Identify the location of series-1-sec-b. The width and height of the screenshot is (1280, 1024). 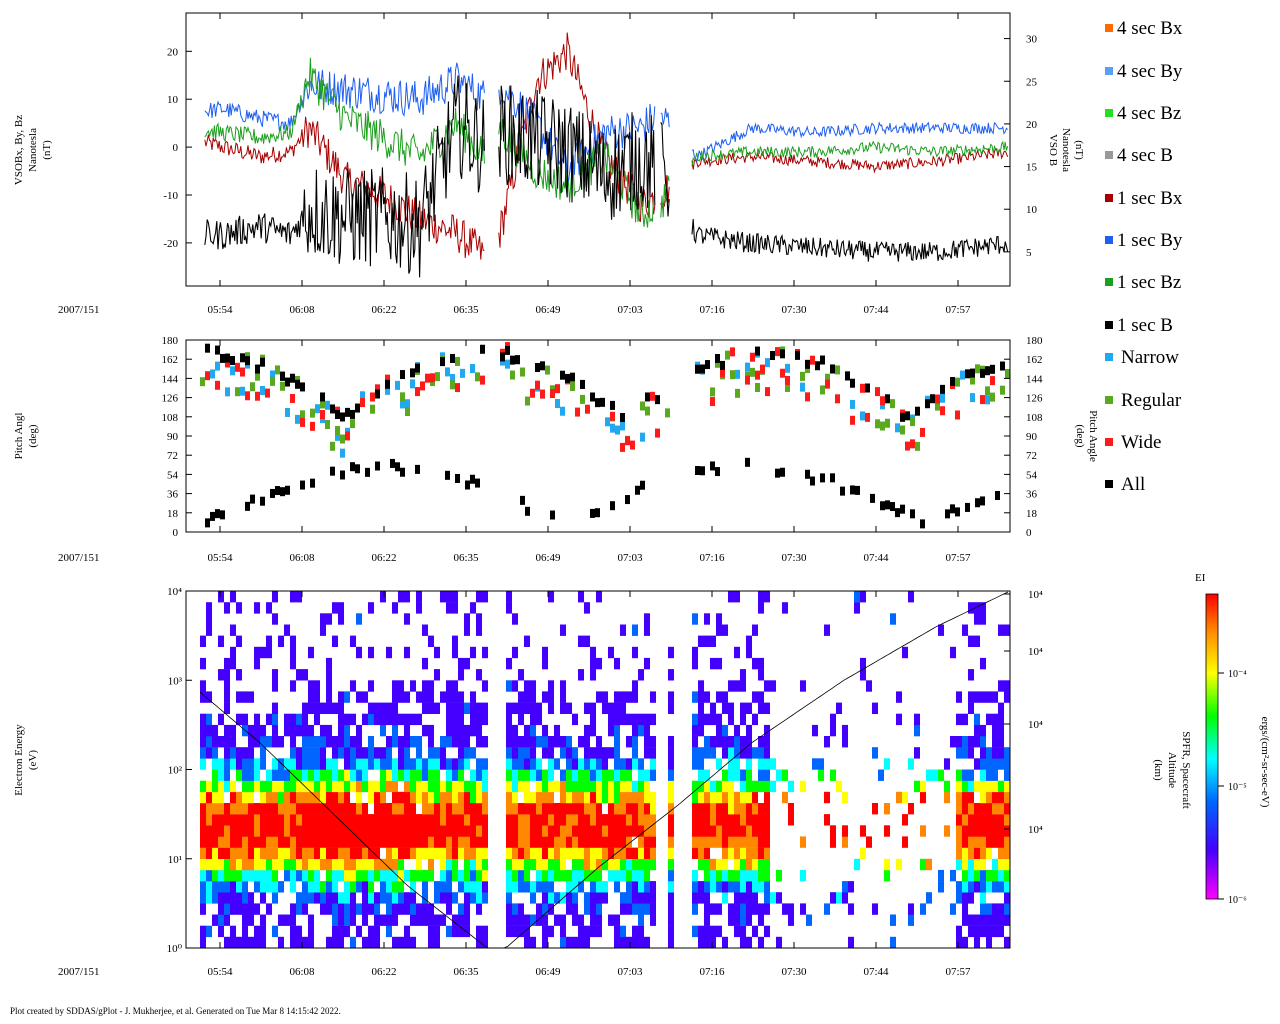
(577, 152).